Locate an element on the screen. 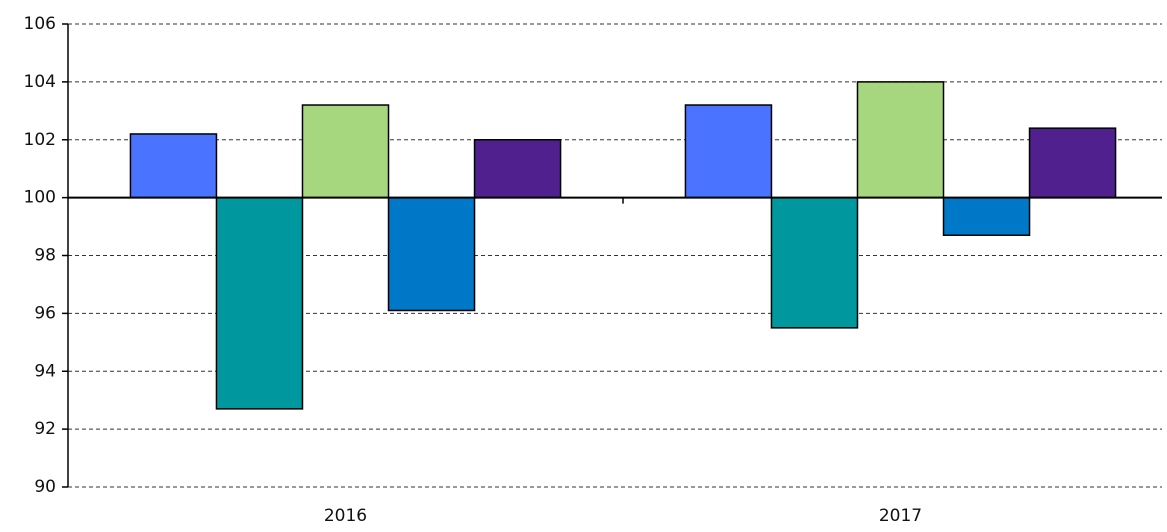  y-tick-label: 90 is located at coordinates (45, 487).